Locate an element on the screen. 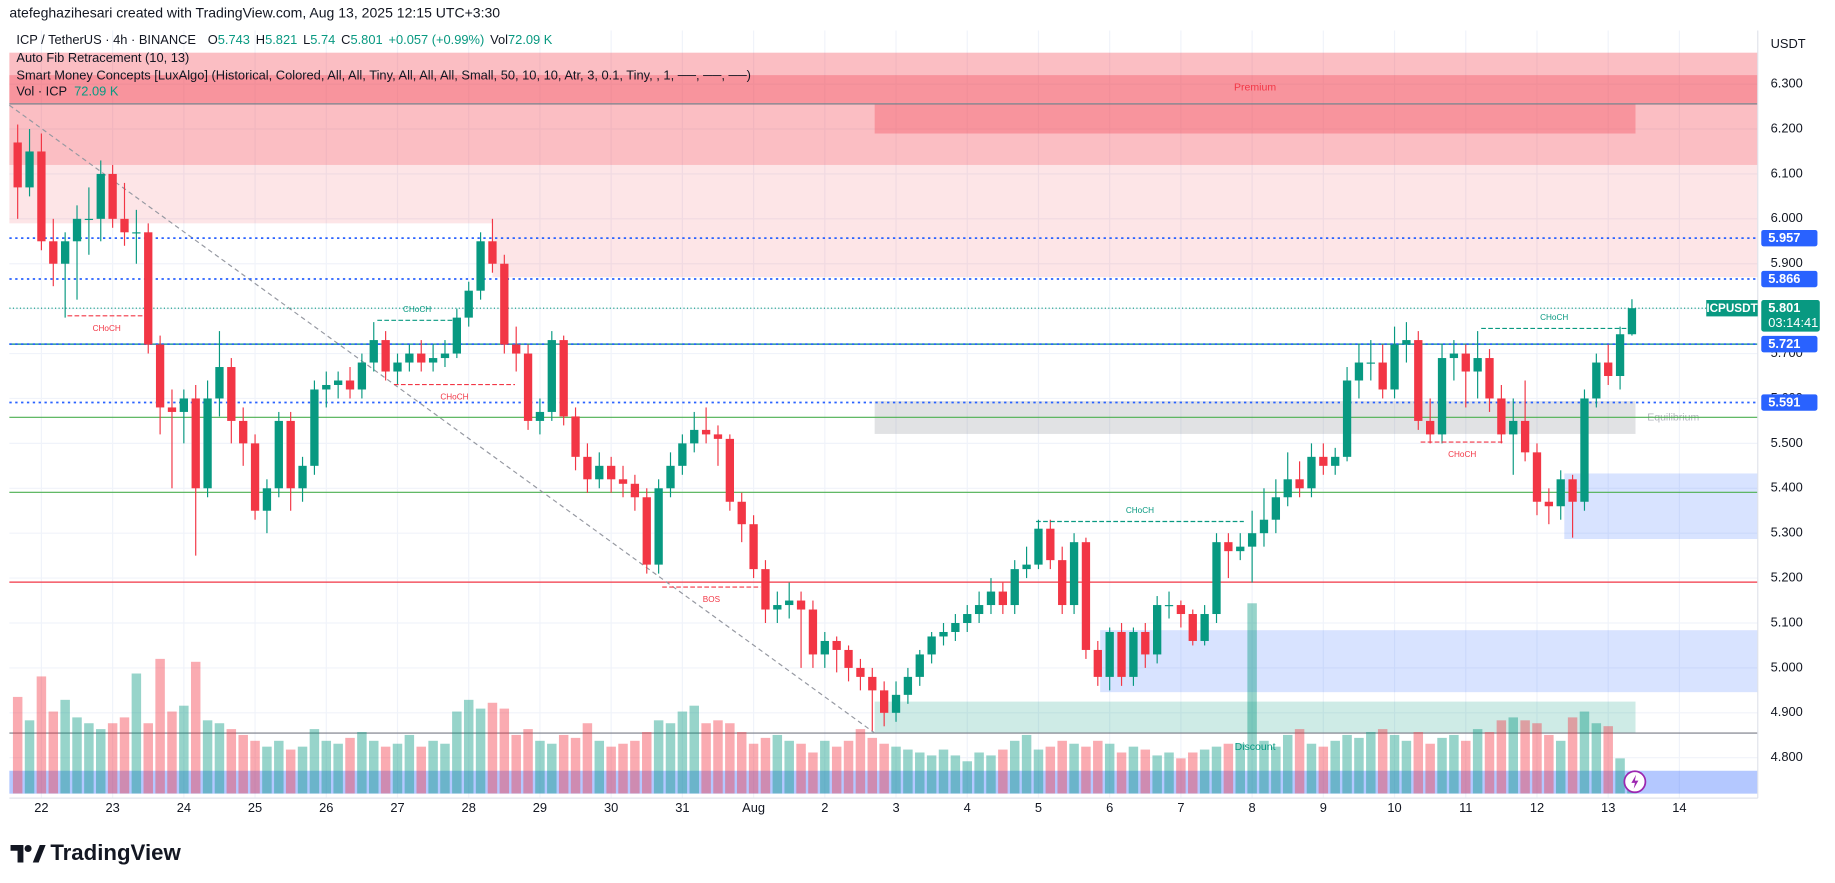 This screenshot has height=883, width=1835. legend-vol-label: Vol is located at coordinates (499, 39).